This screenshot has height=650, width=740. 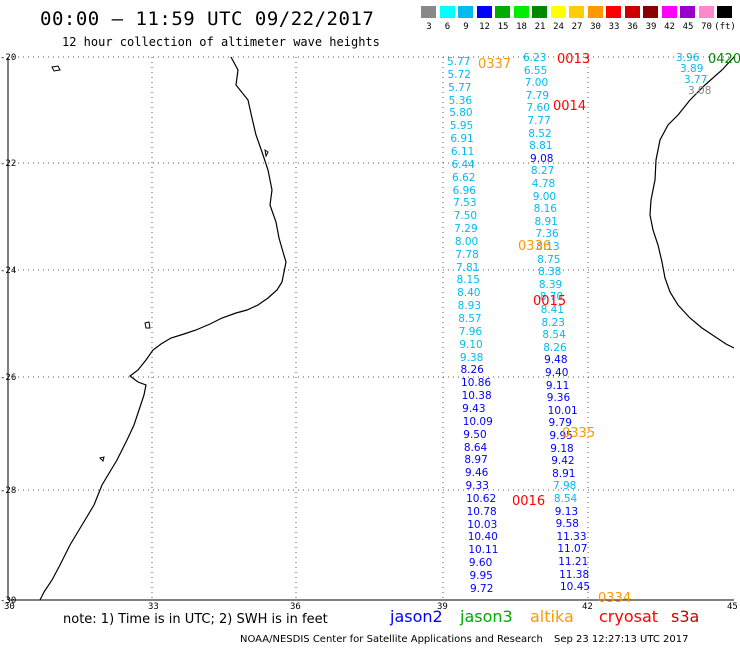 I want to click on lon-label: 42, so click(x=587, y=607).